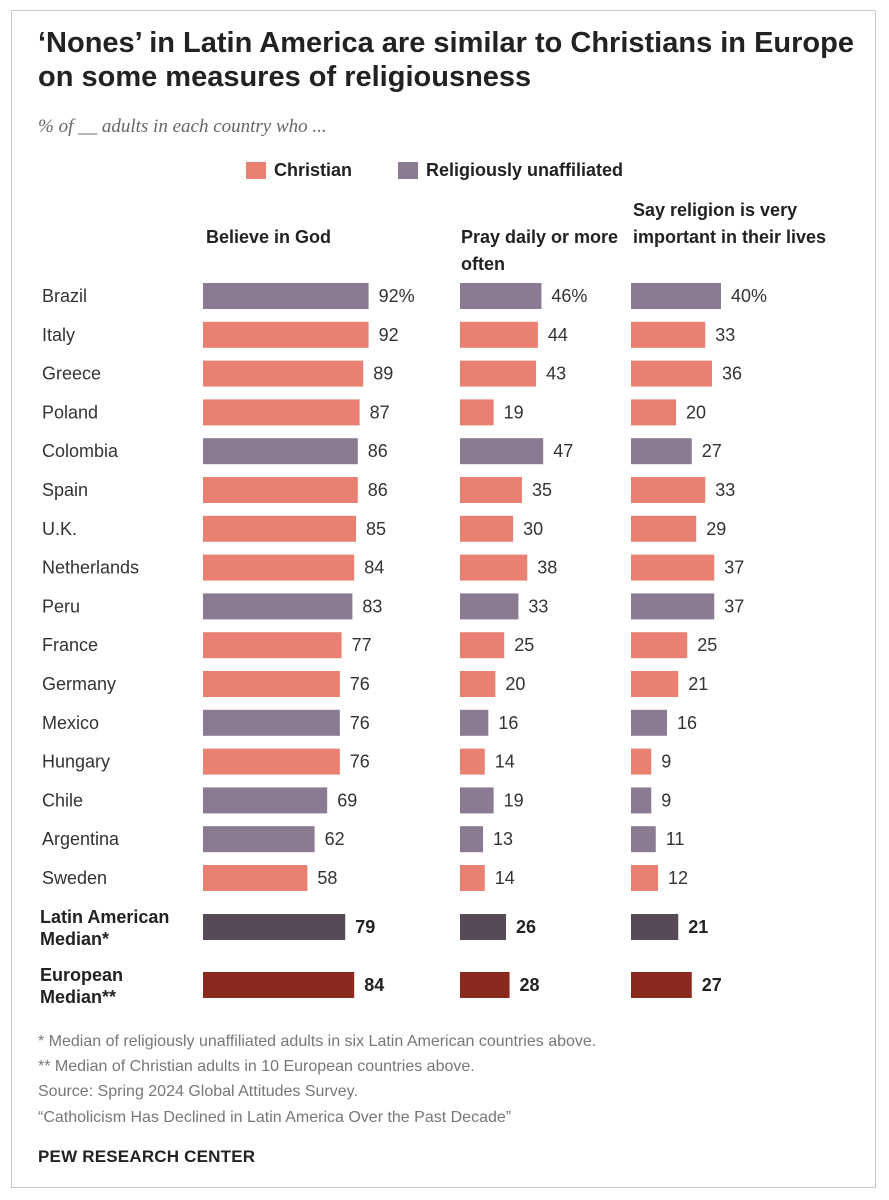 Image resolution: width=889 pixels, height=1200 pixels. Describe the element at coordinates (280, 490) in the screenshot. I see `bar-believe-in-god-spain` at that location.